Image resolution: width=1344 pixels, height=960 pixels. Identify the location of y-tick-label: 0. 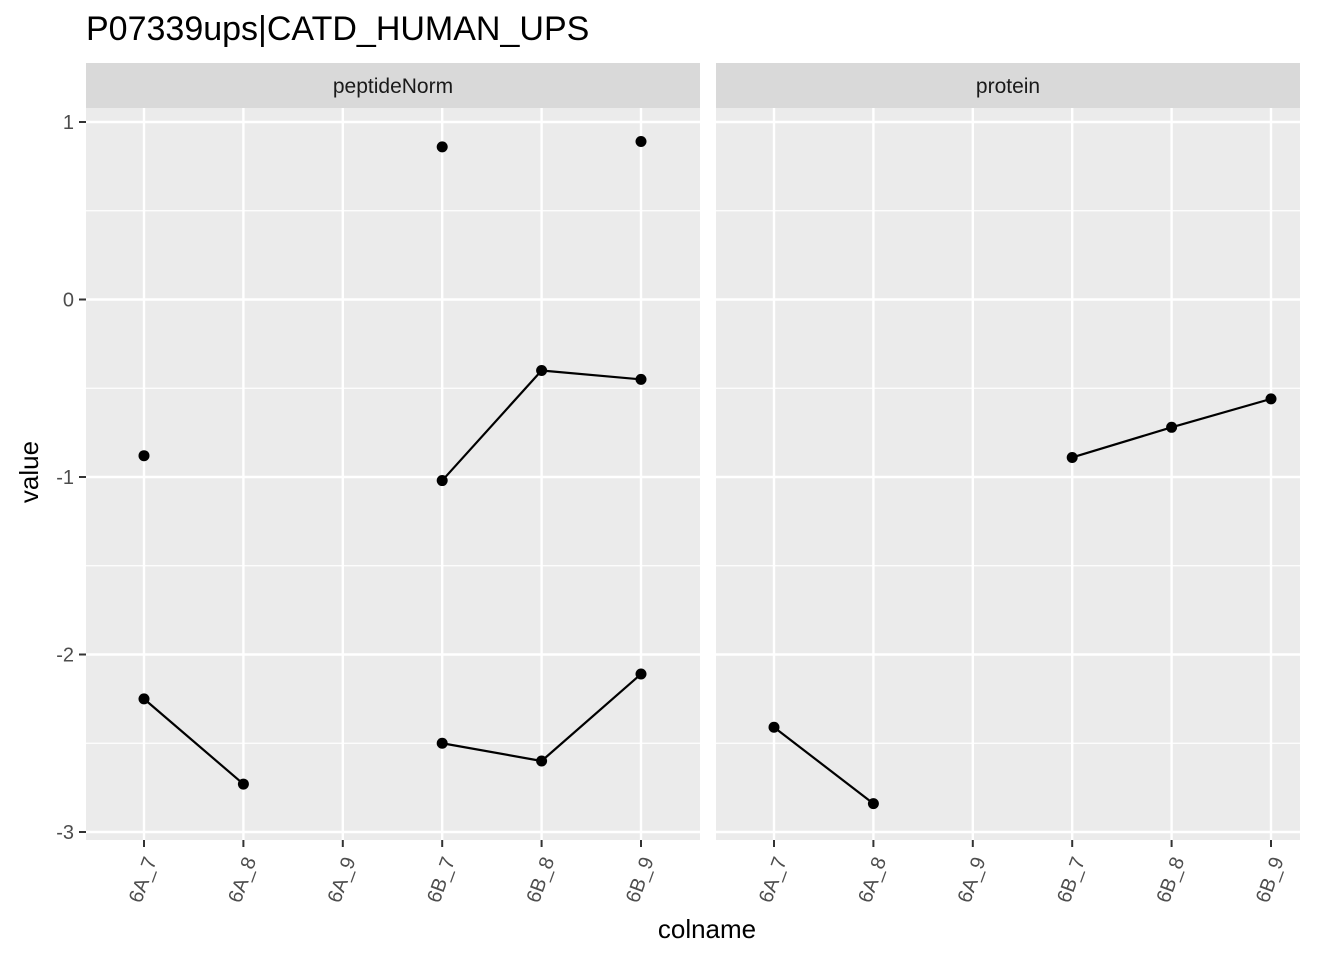
(68, 301).